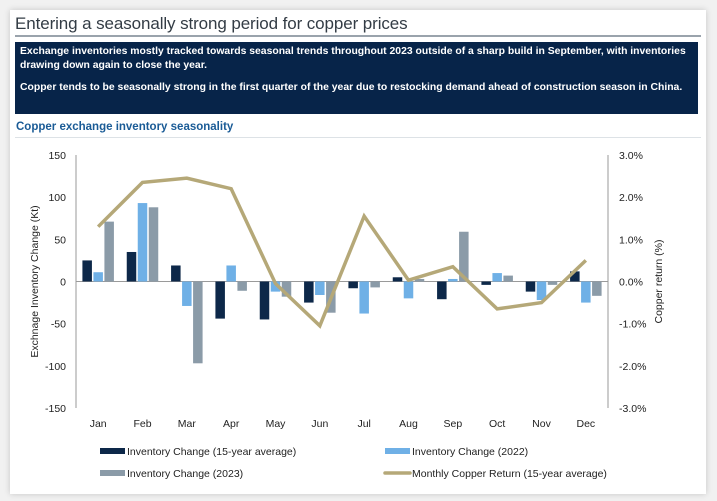 This screenshot has height=501, width=717. What do you see at coordinates (575, 276) in the screenshot?
I see `bar-avg15-dec` at bounding box center [575, 276].